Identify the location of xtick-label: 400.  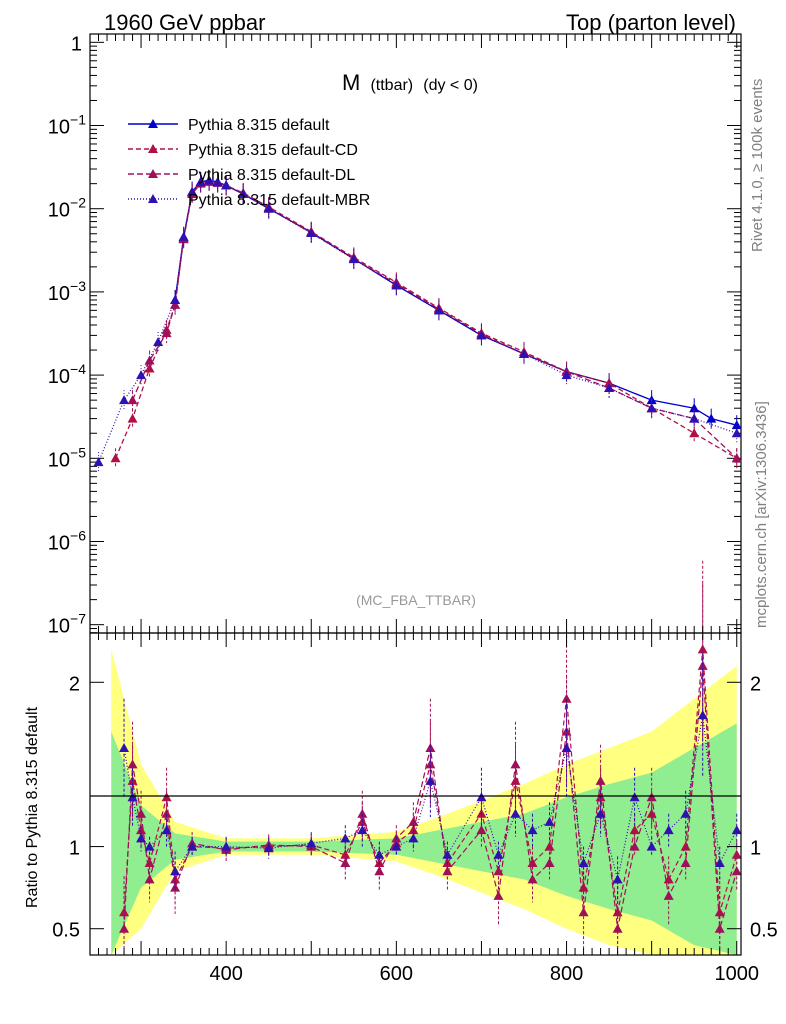
(225, 974).